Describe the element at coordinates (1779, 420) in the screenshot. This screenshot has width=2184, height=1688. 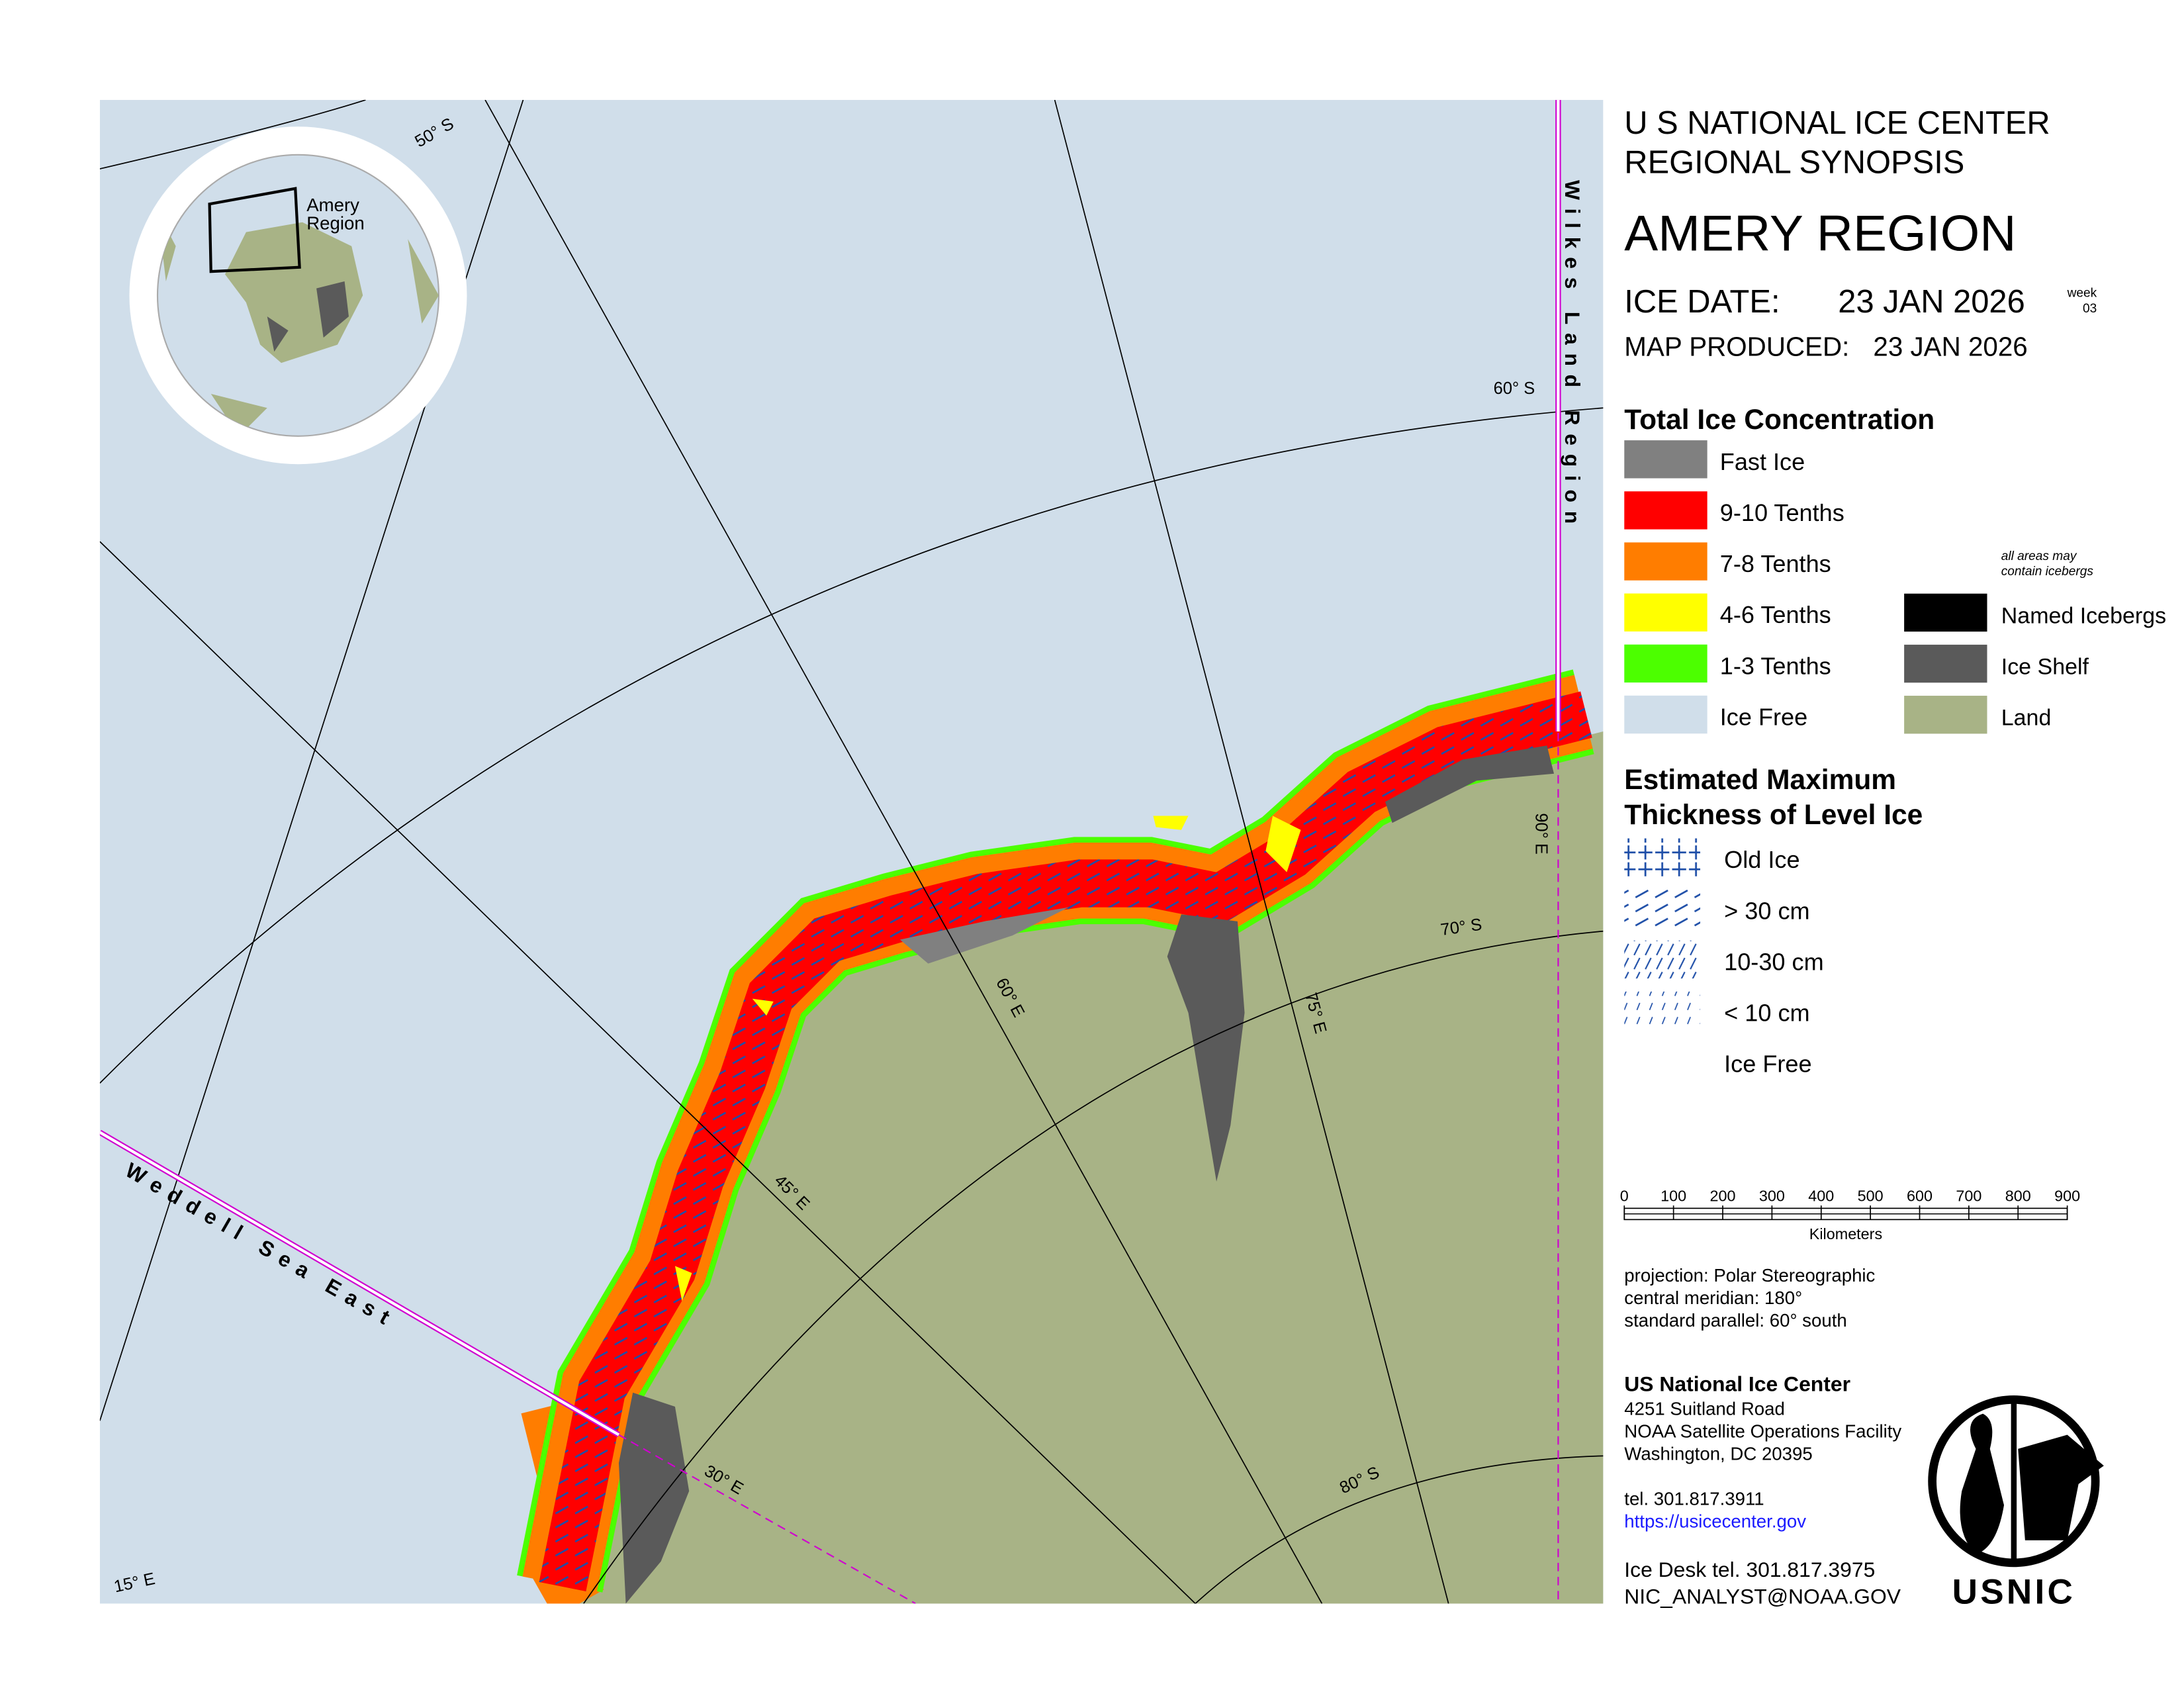
I see `legend-title: Total Ice Concentration` at that location.